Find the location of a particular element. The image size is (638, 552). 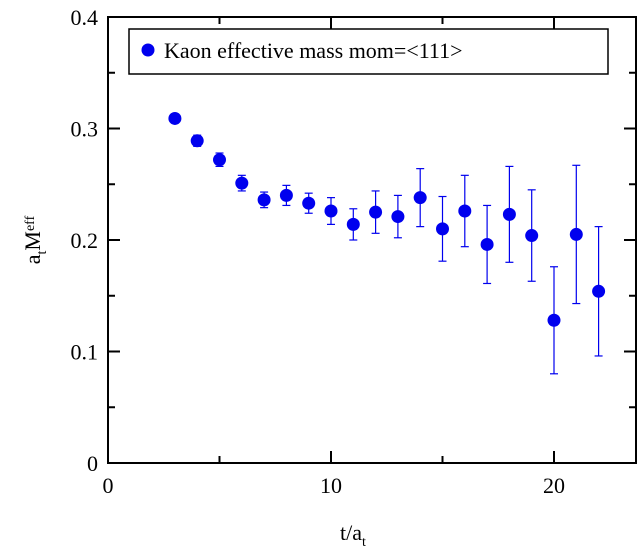

legend-label: Kaon effective mass mom=<111> is located at coordinates (313, 50).